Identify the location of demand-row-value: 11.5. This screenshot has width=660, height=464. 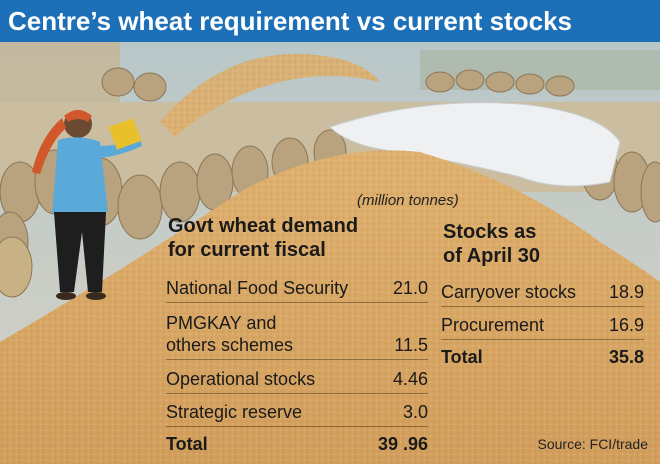
(411, 345).